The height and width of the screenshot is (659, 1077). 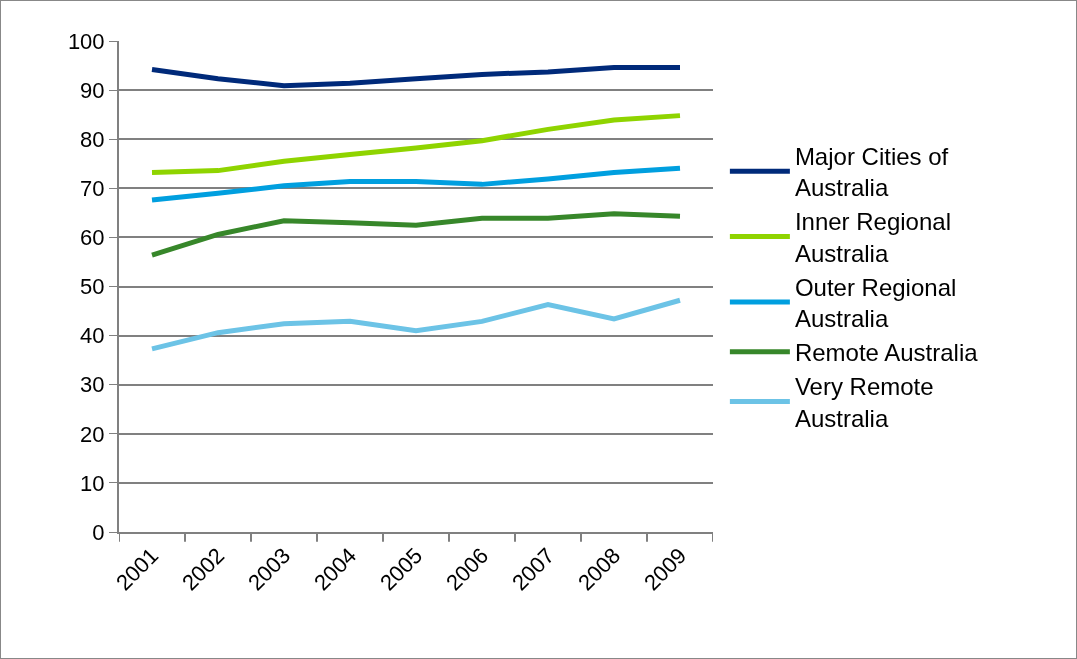 I want to click on y-tick-label: 20, so click(x=92, y=434).